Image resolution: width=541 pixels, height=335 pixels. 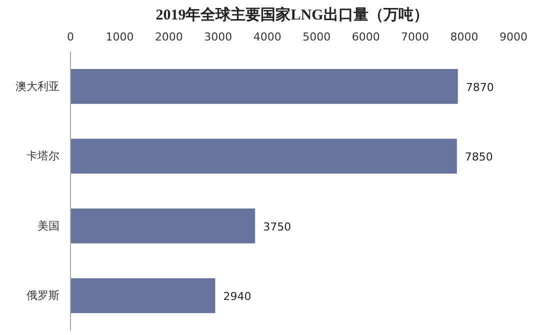 I want to click on x-tick-label: 1000, so click(x=120, y=37).